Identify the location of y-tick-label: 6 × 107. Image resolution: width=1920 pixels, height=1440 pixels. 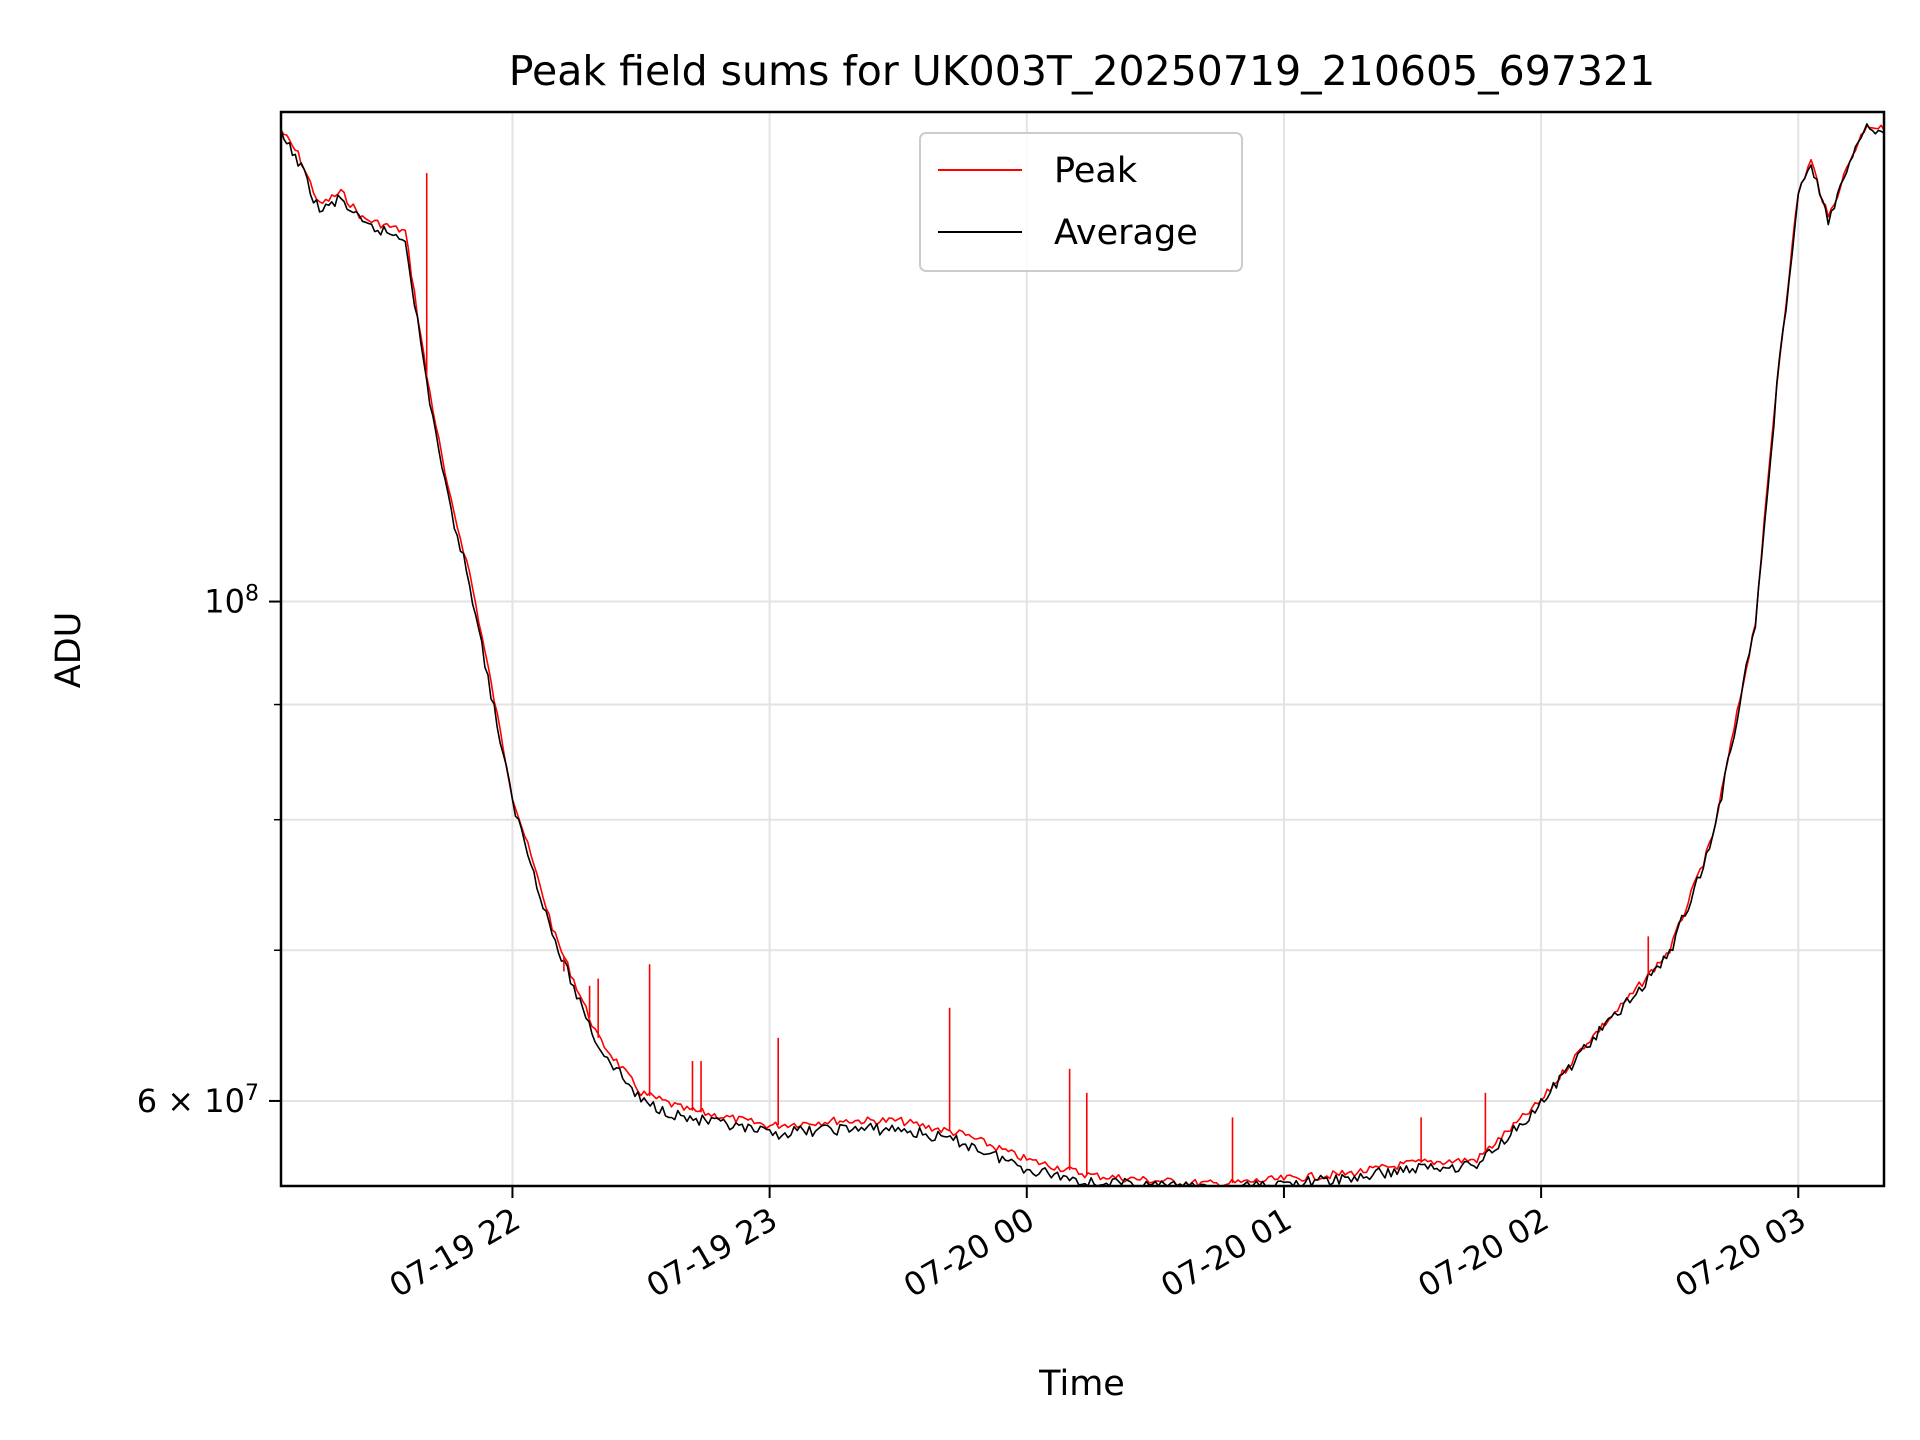
(198, 1100).